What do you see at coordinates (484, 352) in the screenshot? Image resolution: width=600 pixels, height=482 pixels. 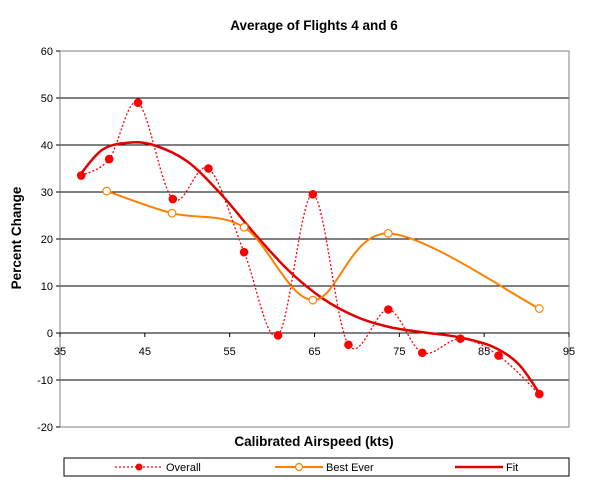 I see `x-tick-label: 85` at bounding box center [484, 352].